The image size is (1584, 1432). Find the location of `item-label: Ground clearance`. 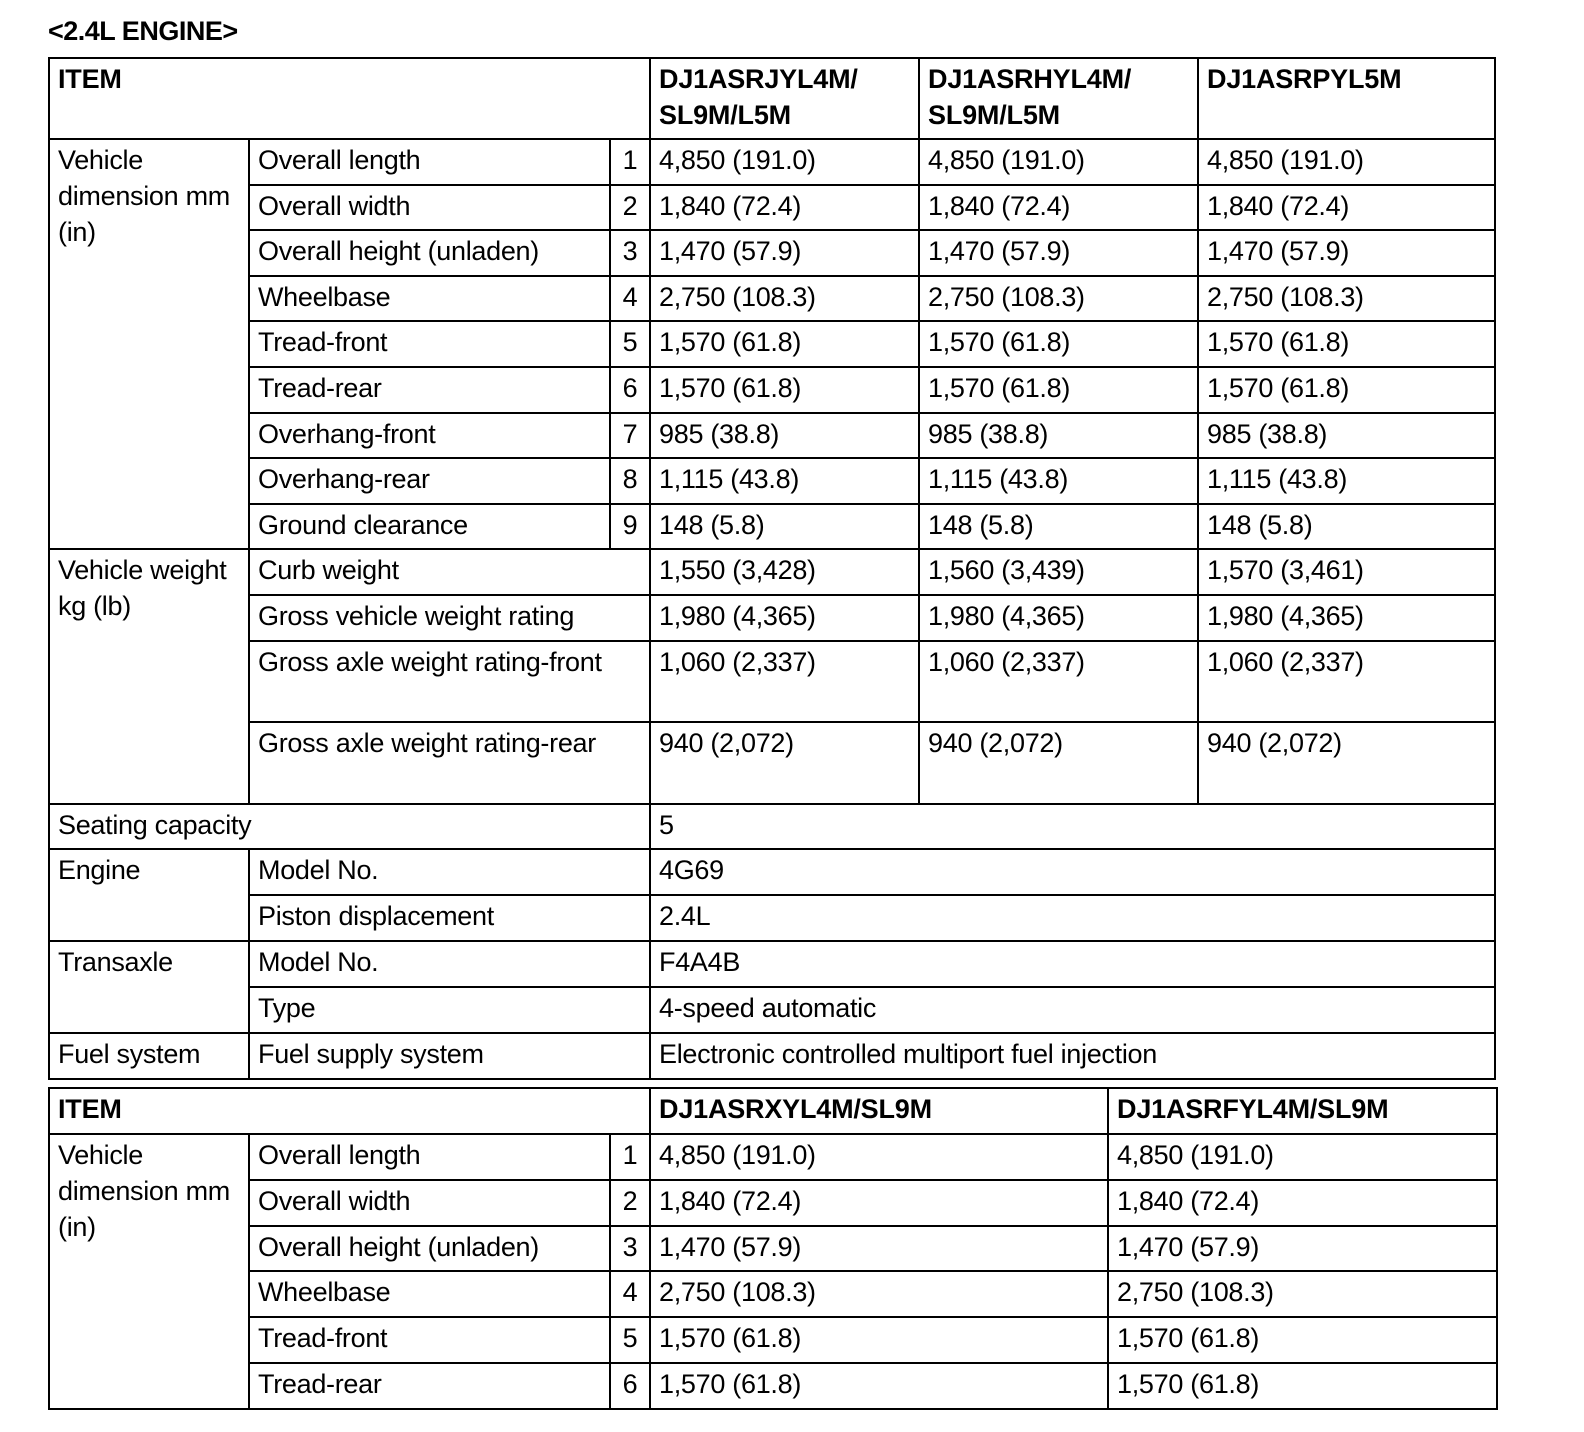

item-label: Ground clearance is located at coordinates (429, 526).